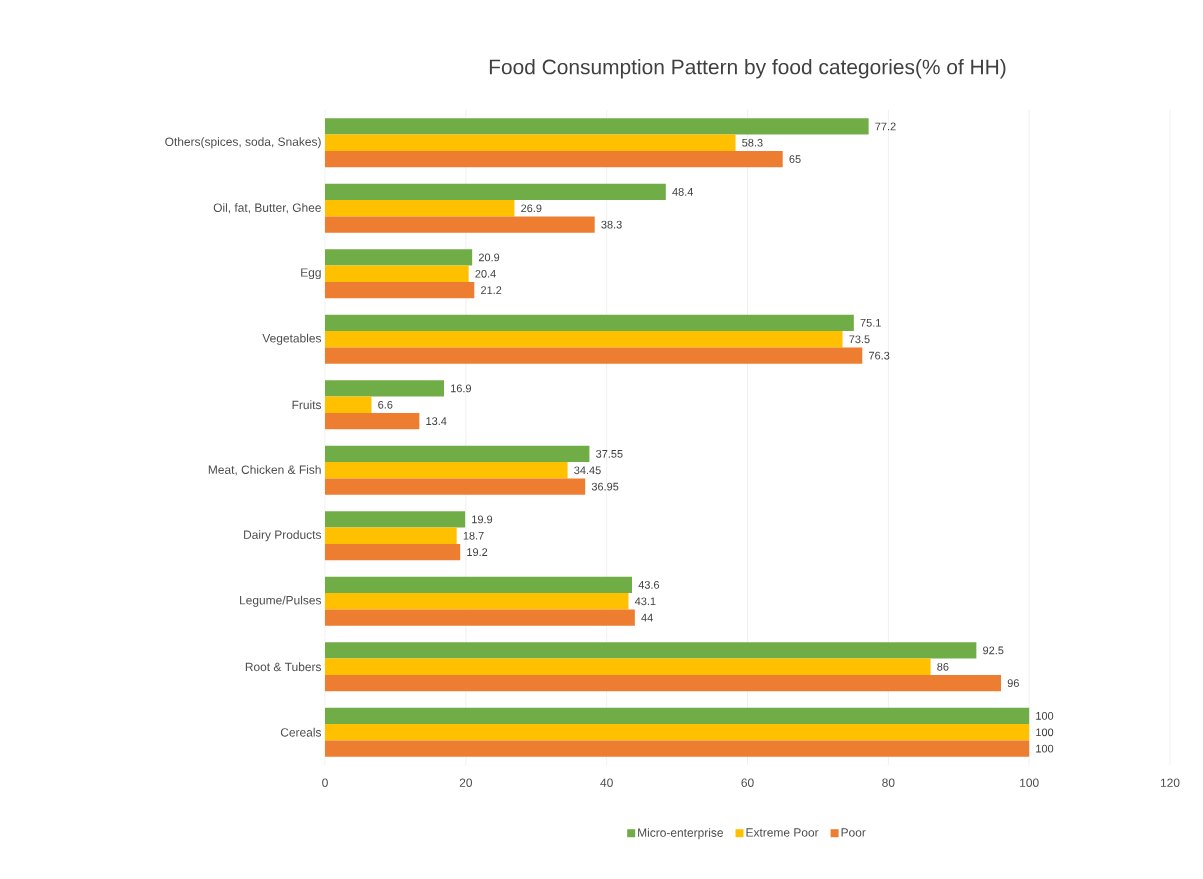 The width and height of the screenshot is (1203, 879). I want to click on data-label: 26.9, so click(531, 208).